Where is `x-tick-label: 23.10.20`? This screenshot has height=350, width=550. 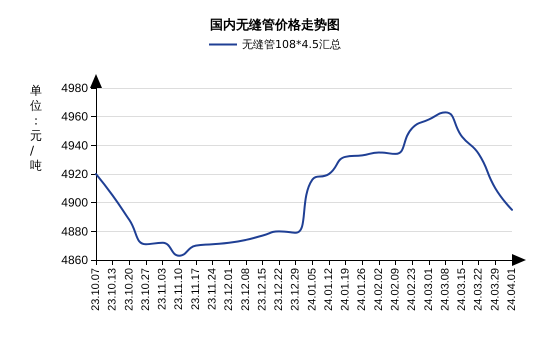
x-tick-label: 23.10.20 is located at coordinates (129, 289).